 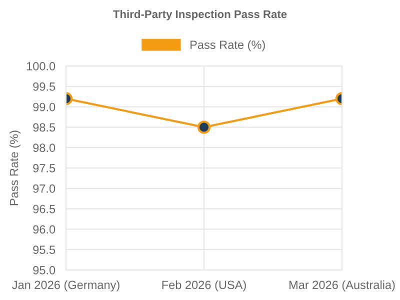 What do you see at coordinates (44, 229) in the screenshot?
I see `y-tick-label: 96.0` at bounding box center [44, 229].